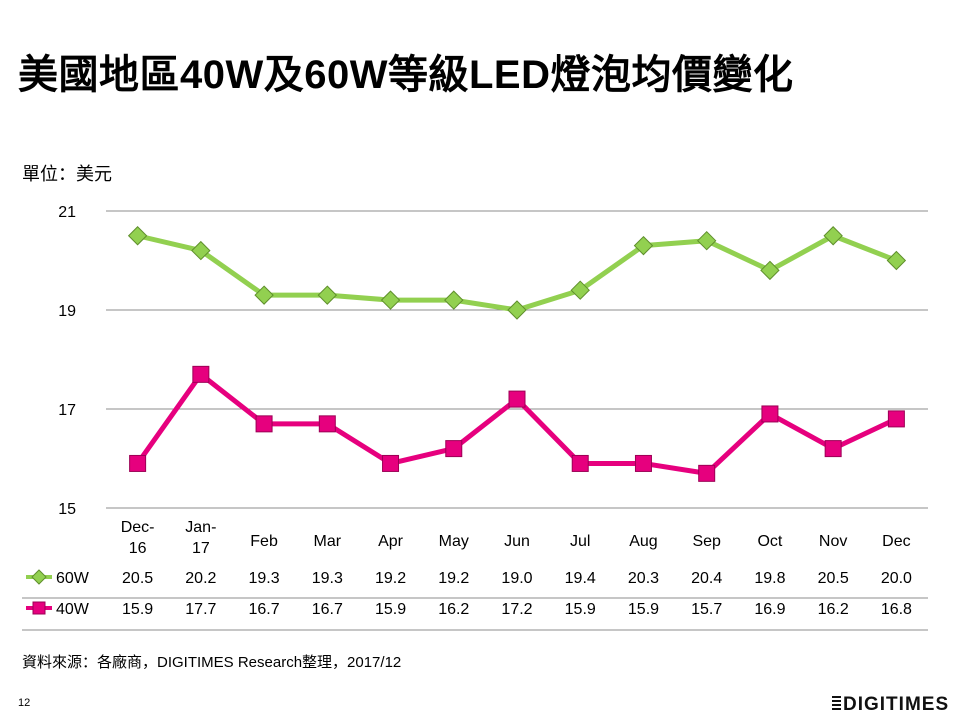 This screenshot has width=960, height=720. What do you see at coordinates (454, 541) in the screenshot?
I see `x-category-label: May` at bounding box center [454, 541].